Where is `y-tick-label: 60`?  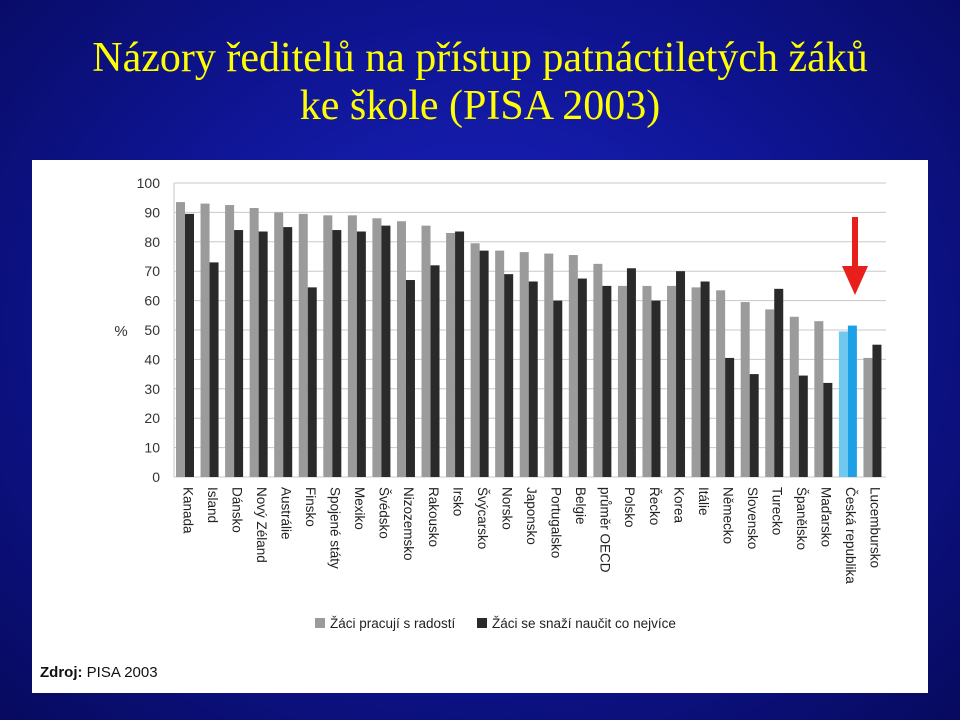
y-tick-label: 60 is located at coordinates (152, 301).